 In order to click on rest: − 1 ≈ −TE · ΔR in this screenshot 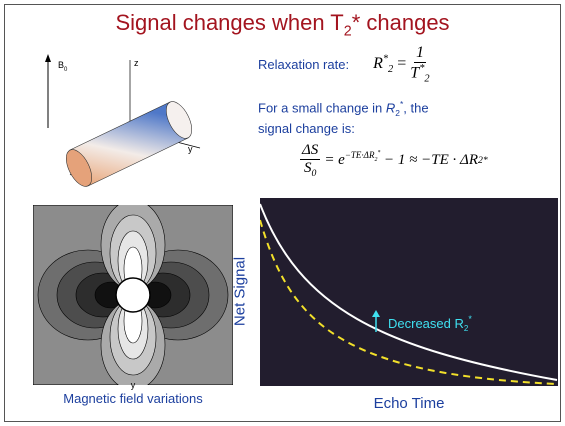, I will do `click(429, 160)`.